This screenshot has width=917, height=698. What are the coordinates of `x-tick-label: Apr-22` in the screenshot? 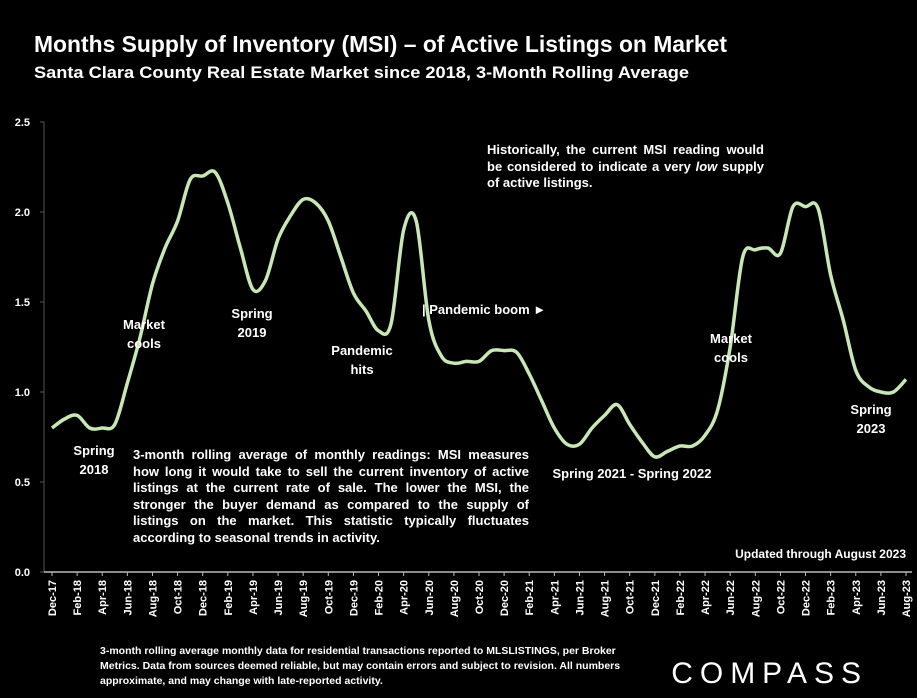 It's located at (706, 597).